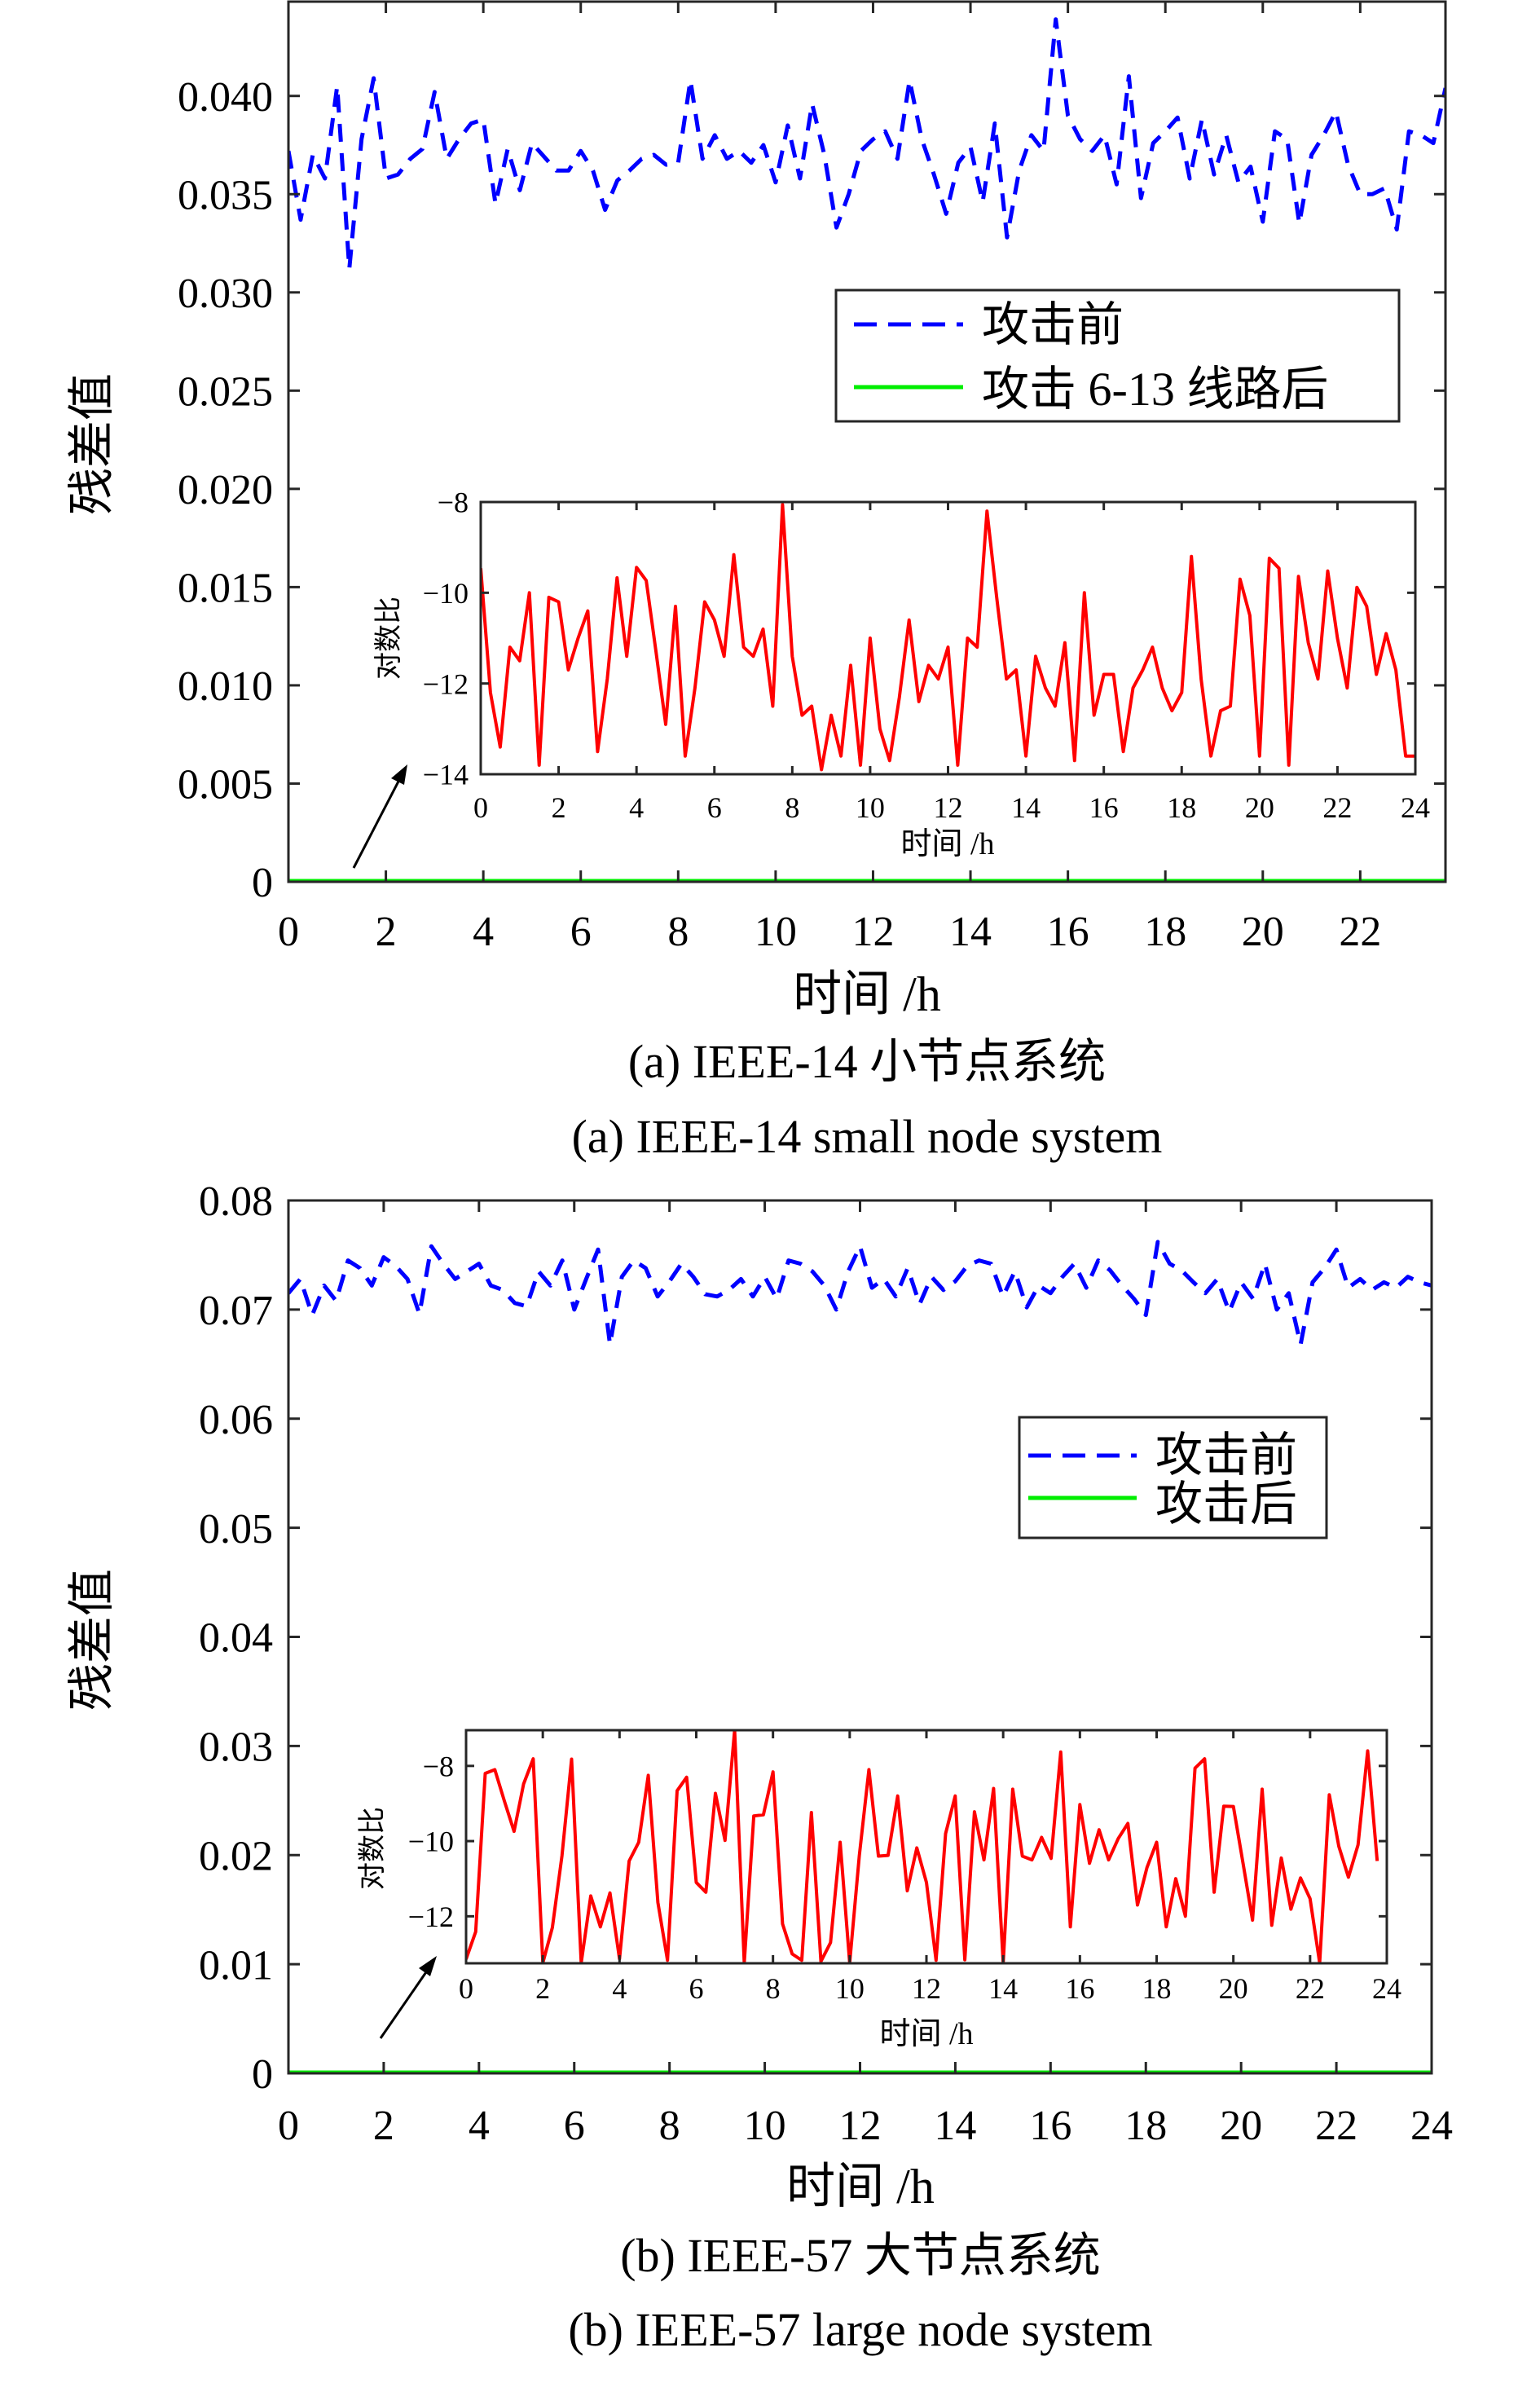 This screenshot has width=1540, height=2383. What do you see at coordinates (236, 1638) in the screenshot?
I see `y-tick-label: 0.04` at bounding box center [236, 1638].